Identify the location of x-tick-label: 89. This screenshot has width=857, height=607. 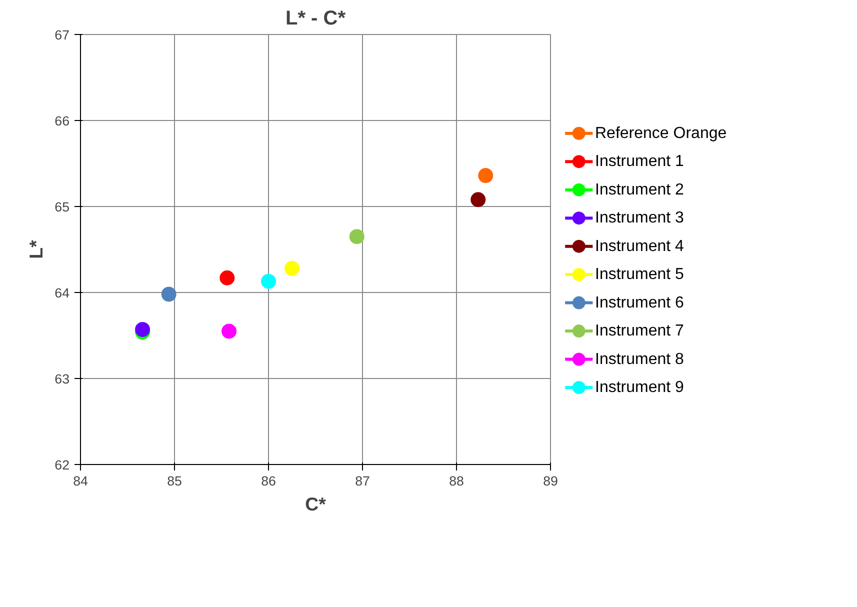
(550, 481).